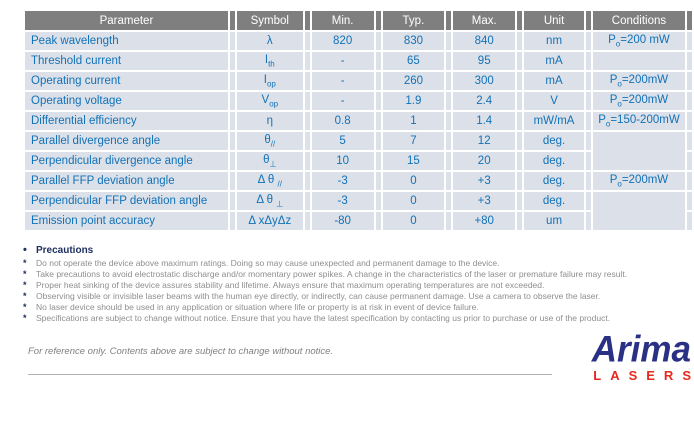 Image resolution: width=694 pixels, height=421 pixels. What do you see at coordinates (126, 121) in the screenshot?
I see `cell-parameter: Differential efficiency` at bounding box center [126, 121].